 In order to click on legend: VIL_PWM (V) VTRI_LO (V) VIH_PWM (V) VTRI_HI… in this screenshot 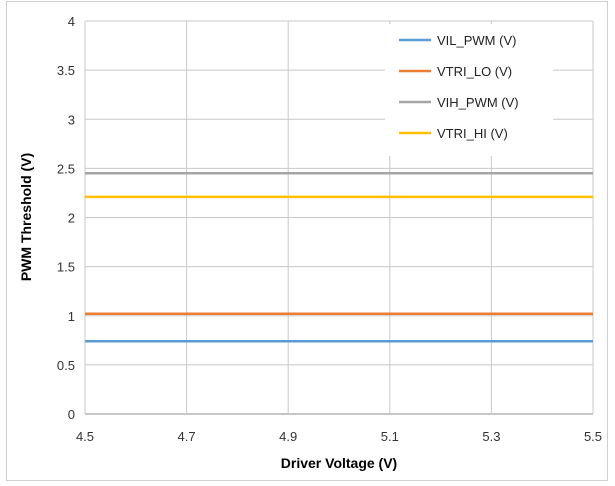, I will do `click(459, 87)`.